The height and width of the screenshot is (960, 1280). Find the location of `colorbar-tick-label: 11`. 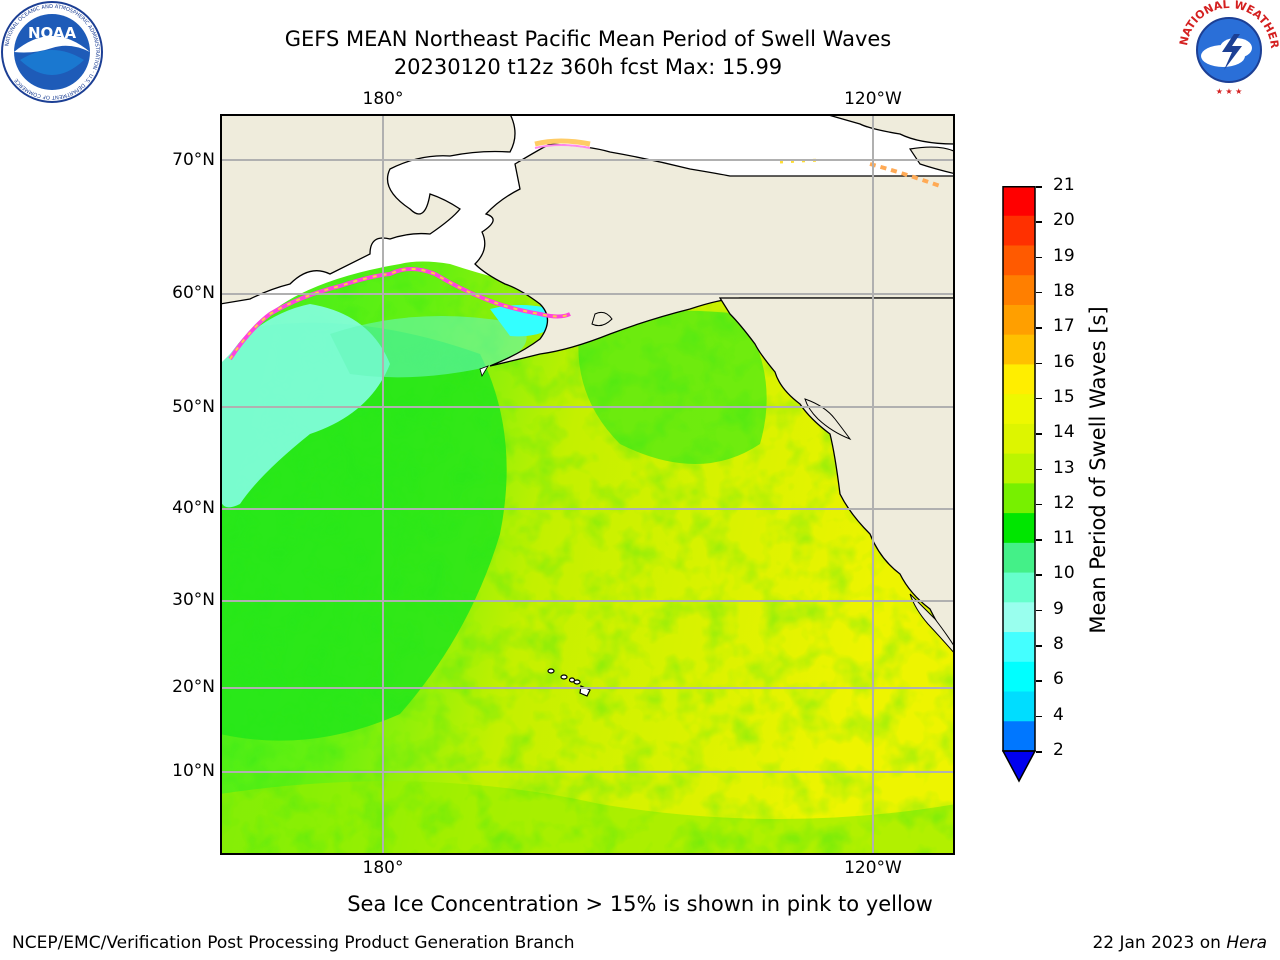

colorbar-tick-label: 11 is located at coordinates (1064, 538).